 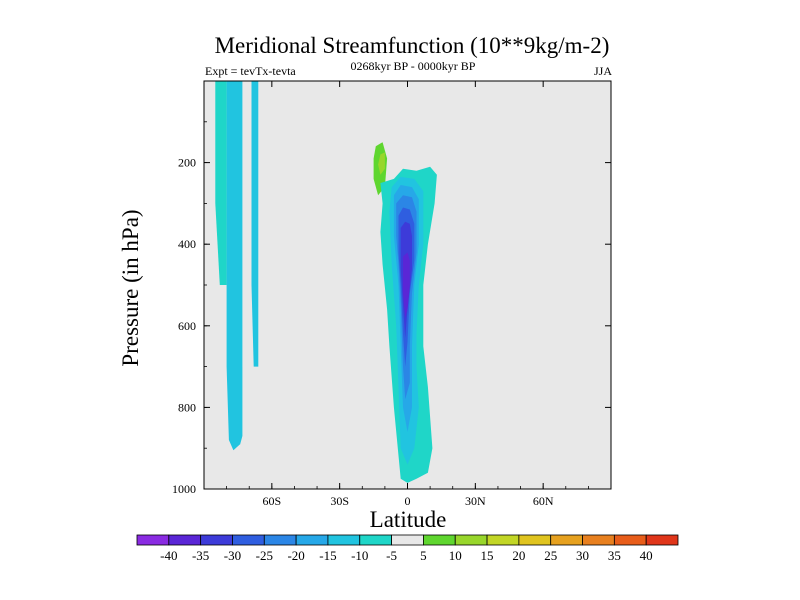 What do you see at coordinates (614, 555) in the screenshot?
I see `colorbar-label: 35` at bounding box center [614, 555].